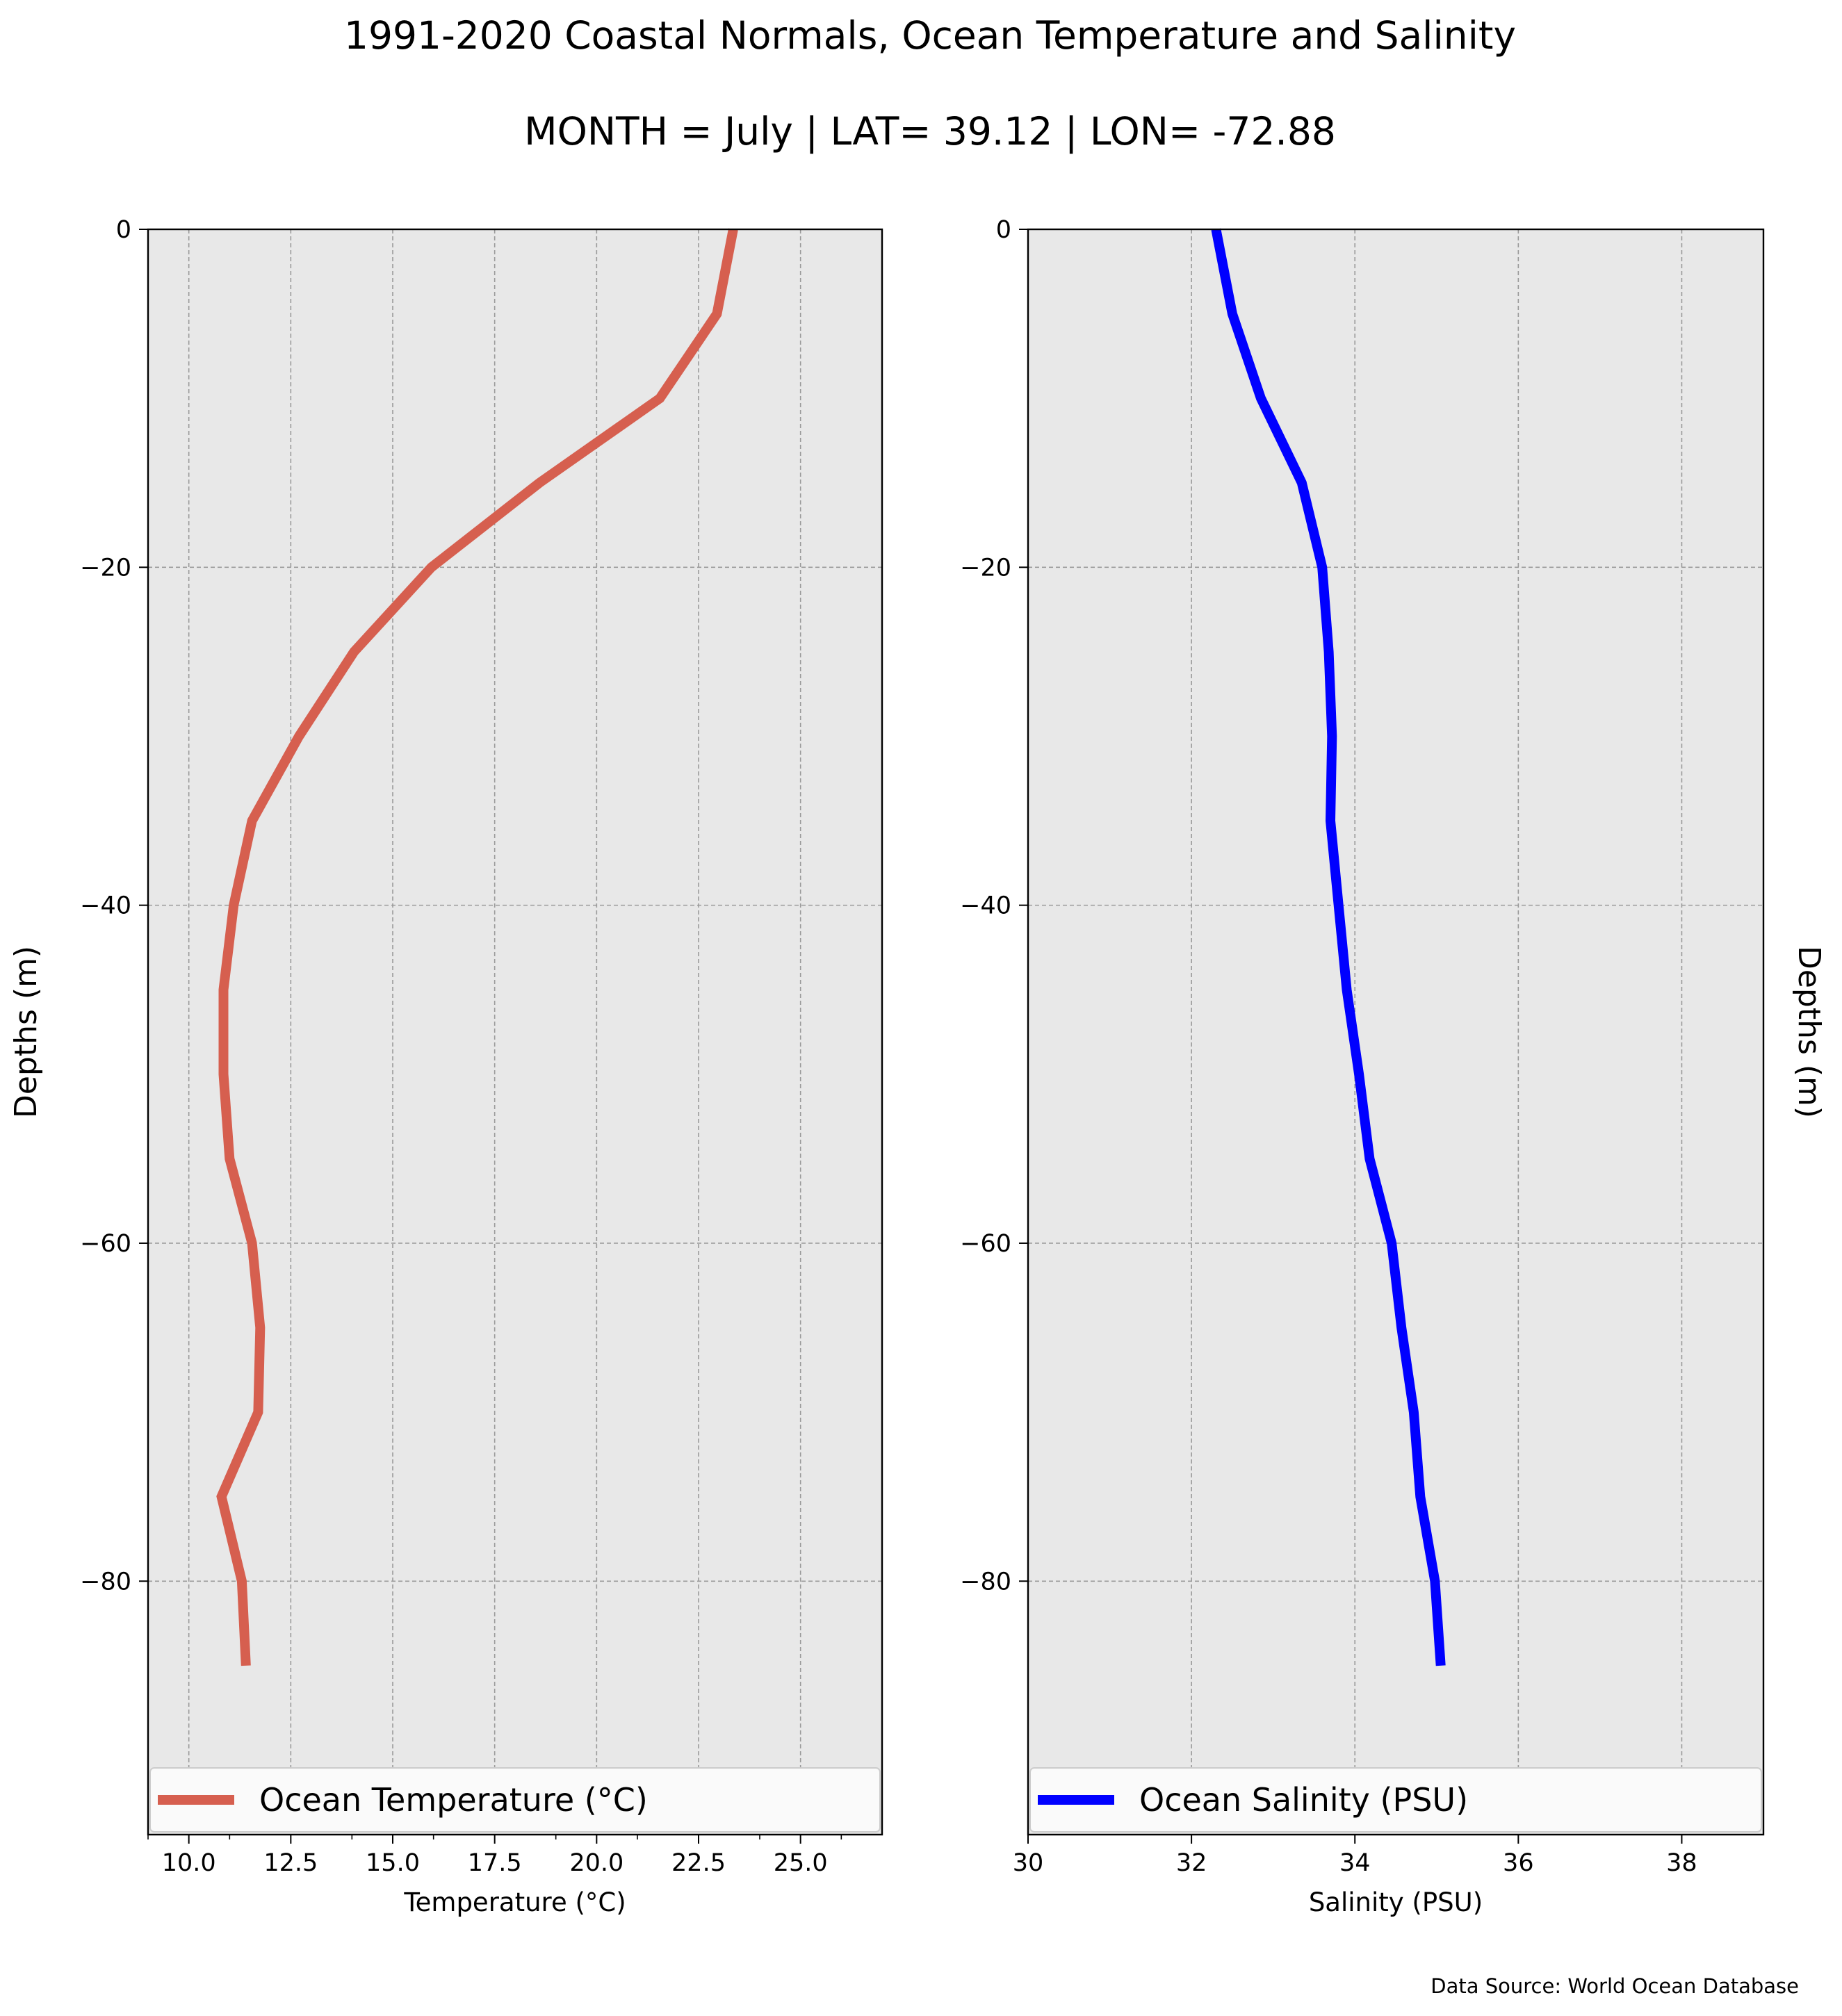 Image resolution: width=1842 pixels, height=2016 pixels. I want to click on x-tick-label: 38, so click(1682, 1863).